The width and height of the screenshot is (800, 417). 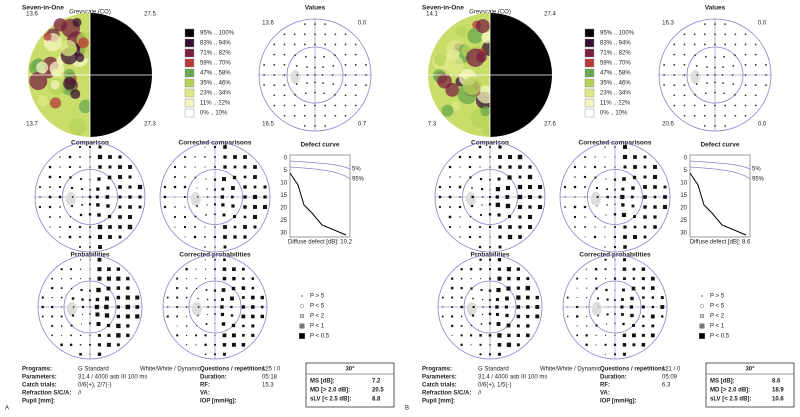 What do you see at coordinates (46, 394) in the screenshot?
I see `info-text: Refraction S/C/A:` at bounding box center [46, 394].